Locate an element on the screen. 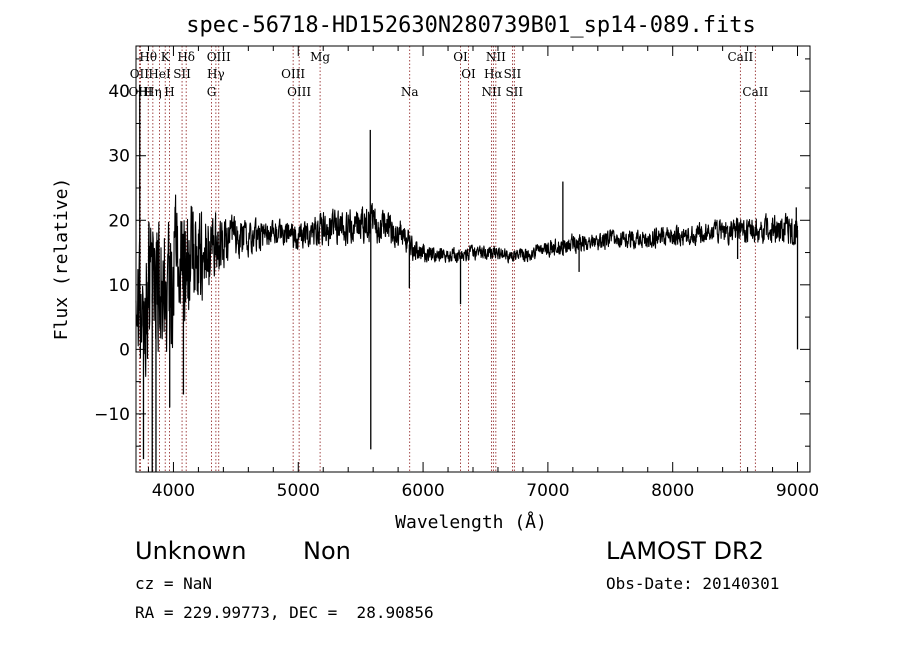 Image resolution: width=900 pixels, height=649 pixels. x-tick-label-4: 8000 is located at coordinates (672, 491).